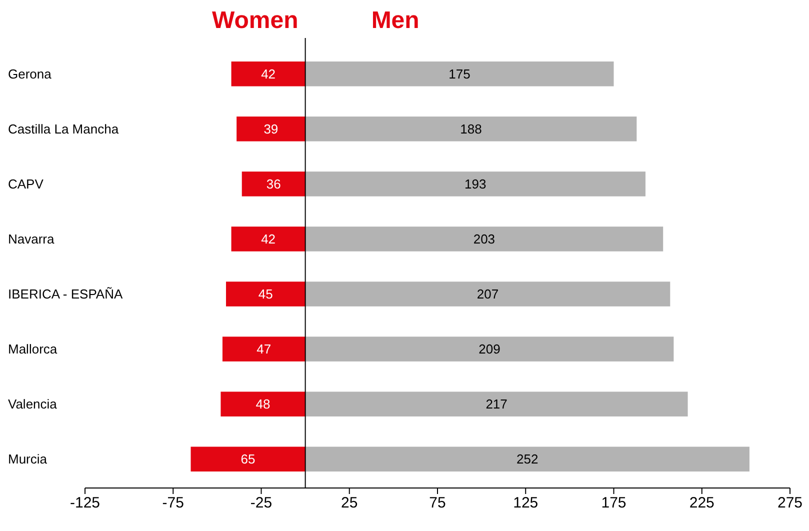  What do you see at coordinates (255, 20) in the screenshot?
I see `series-label: Women` at bounding box center [255, 20].